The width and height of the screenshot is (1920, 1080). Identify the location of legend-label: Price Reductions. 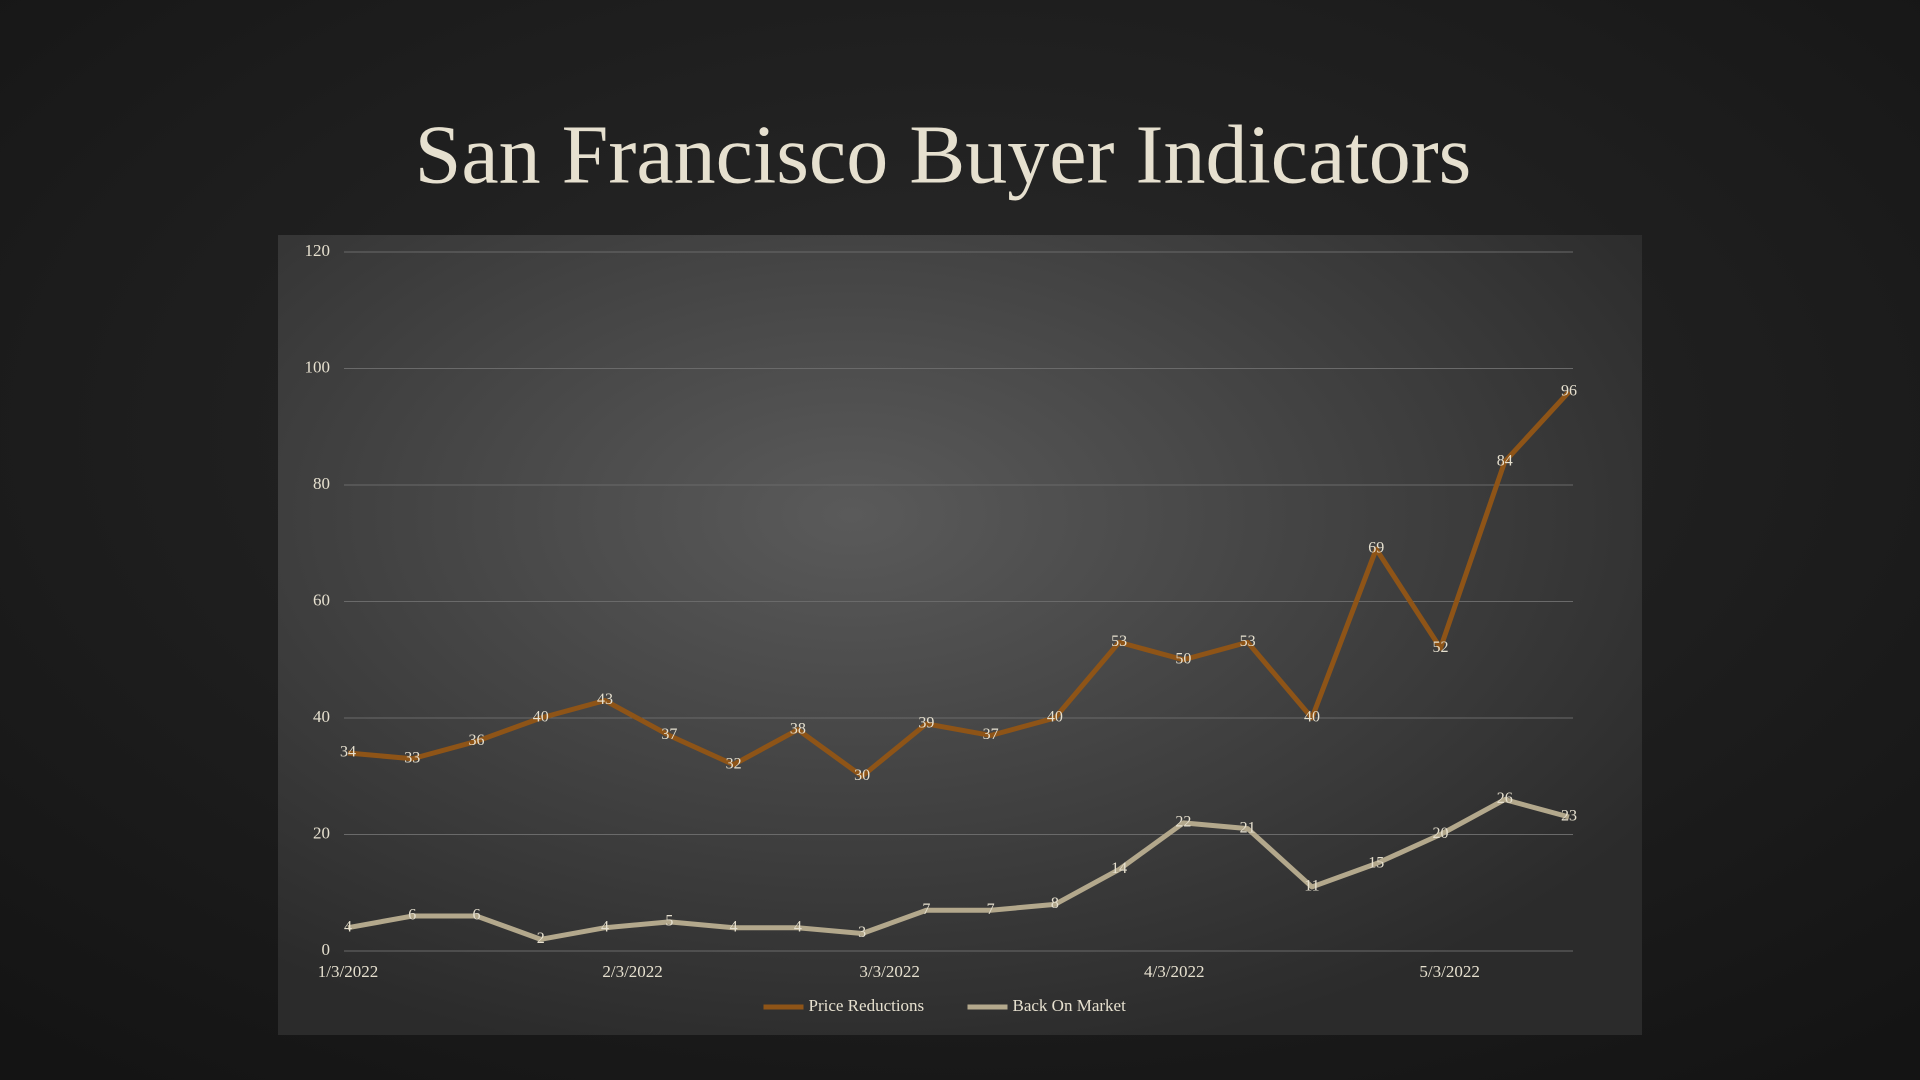
(867, 1005).